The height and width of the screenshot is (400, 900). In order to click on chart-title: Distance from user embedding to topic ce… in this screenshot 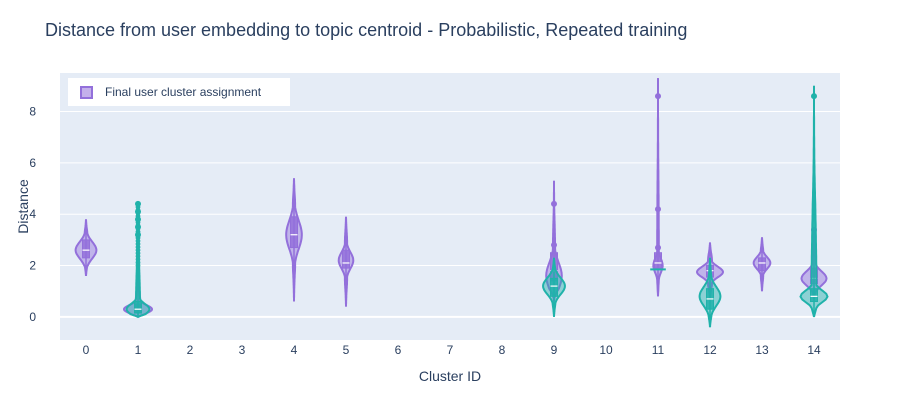, I will do `click(366, 30)`.